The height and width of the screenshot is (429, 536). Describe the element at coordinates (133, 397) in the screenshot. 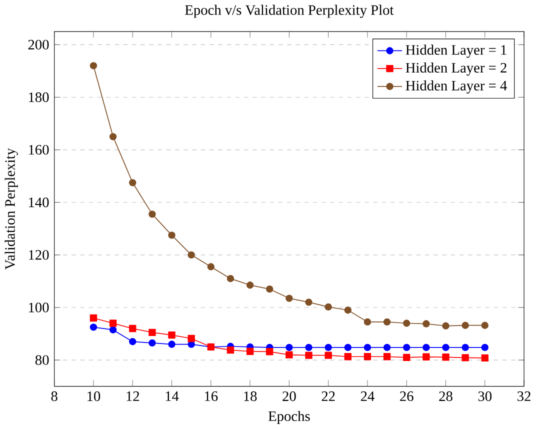

I see `x-tick-label: 12` at that location.